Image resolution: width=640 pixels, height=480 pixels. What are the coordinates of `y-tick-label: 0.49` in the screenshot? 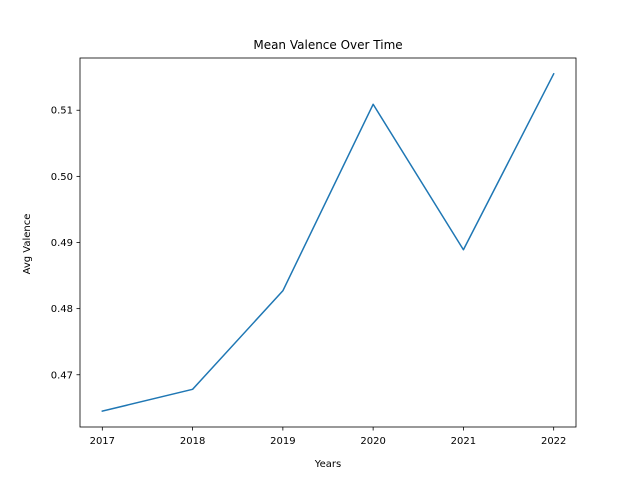 It's located at (62, 243).